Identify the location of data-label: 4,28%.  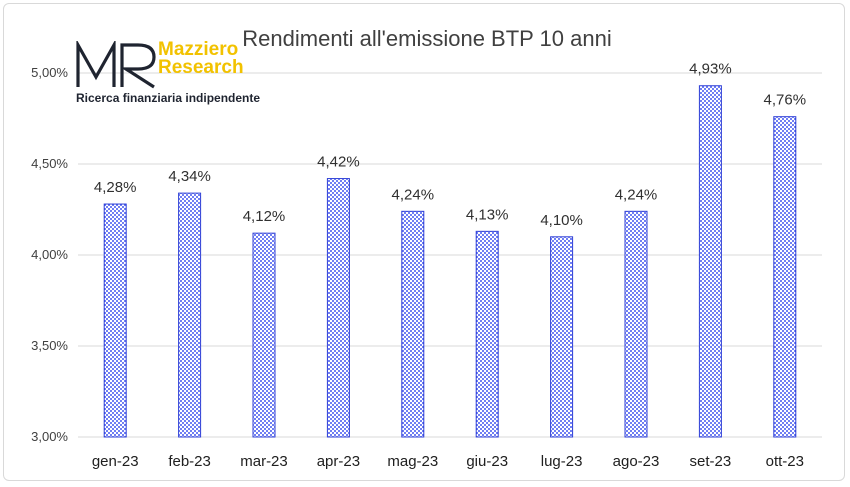
(115, 187).